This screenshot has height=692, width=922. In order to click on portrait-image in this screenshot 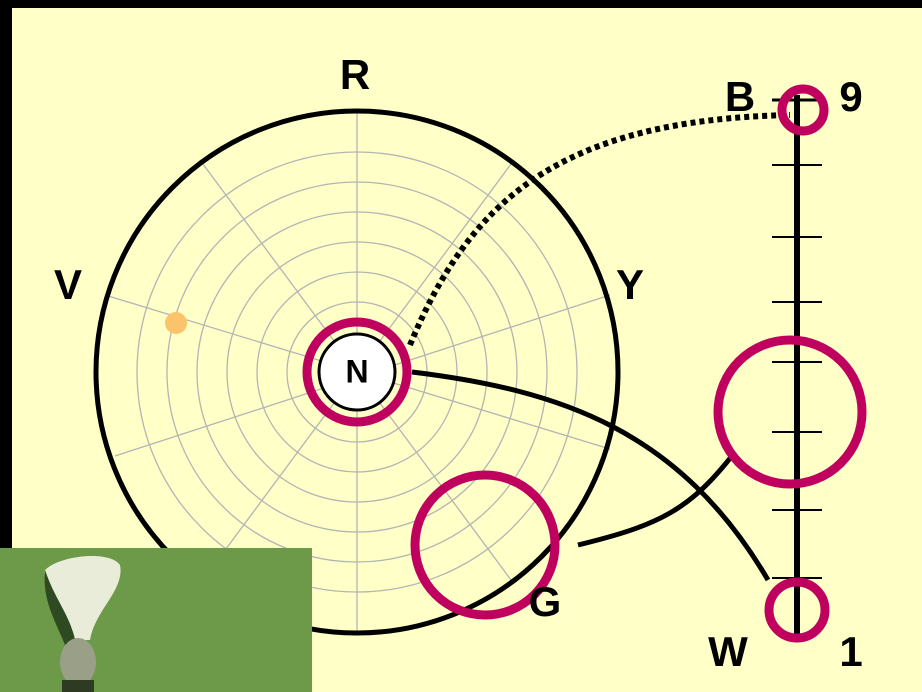, I will do `click(156, 620)`.